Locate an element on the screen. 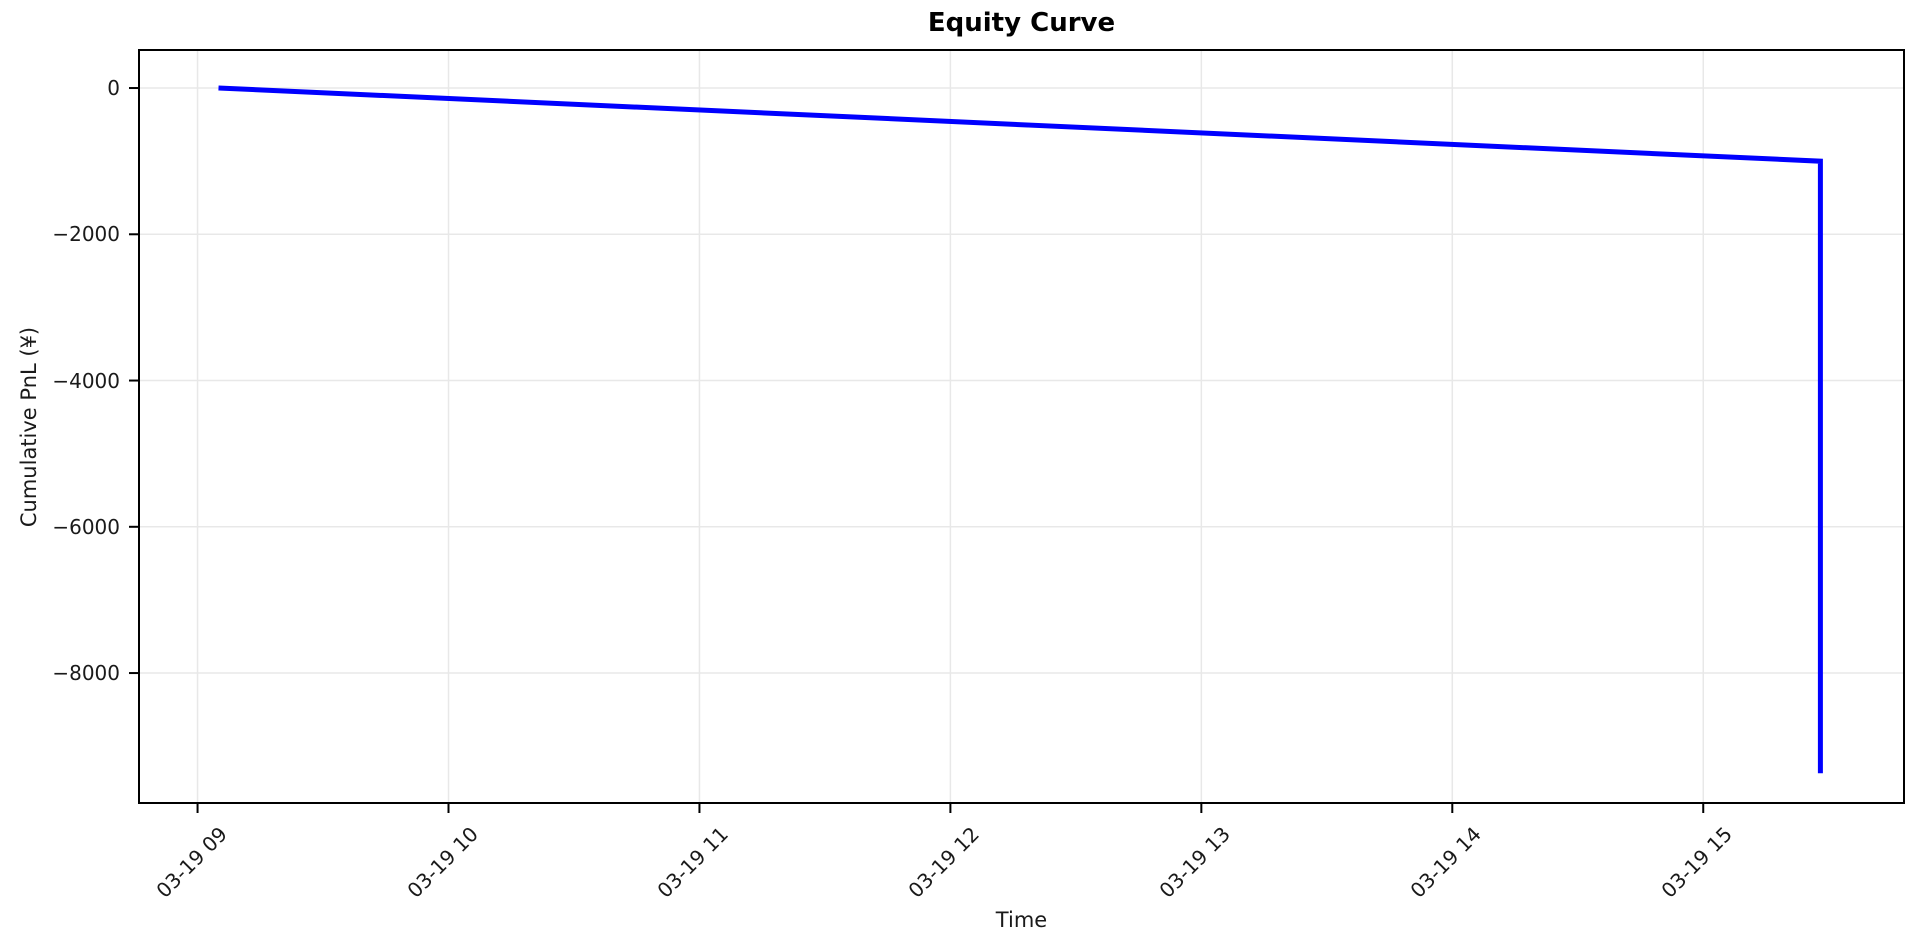 This screenshot has width=1920, height=951. y-tick-label: −8000 is located at coordinates (86, 673).